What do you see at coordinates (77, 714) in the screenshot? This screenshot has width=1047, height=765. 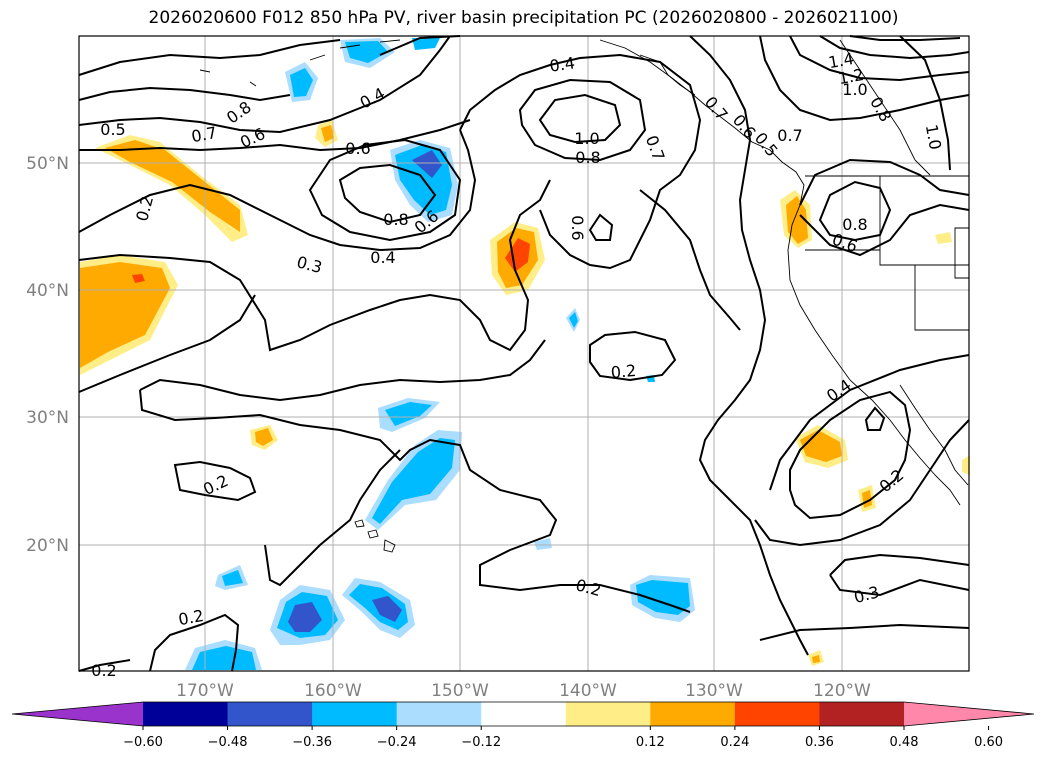 I see `colorbar-extend-low` at bounding box center [77, 714].